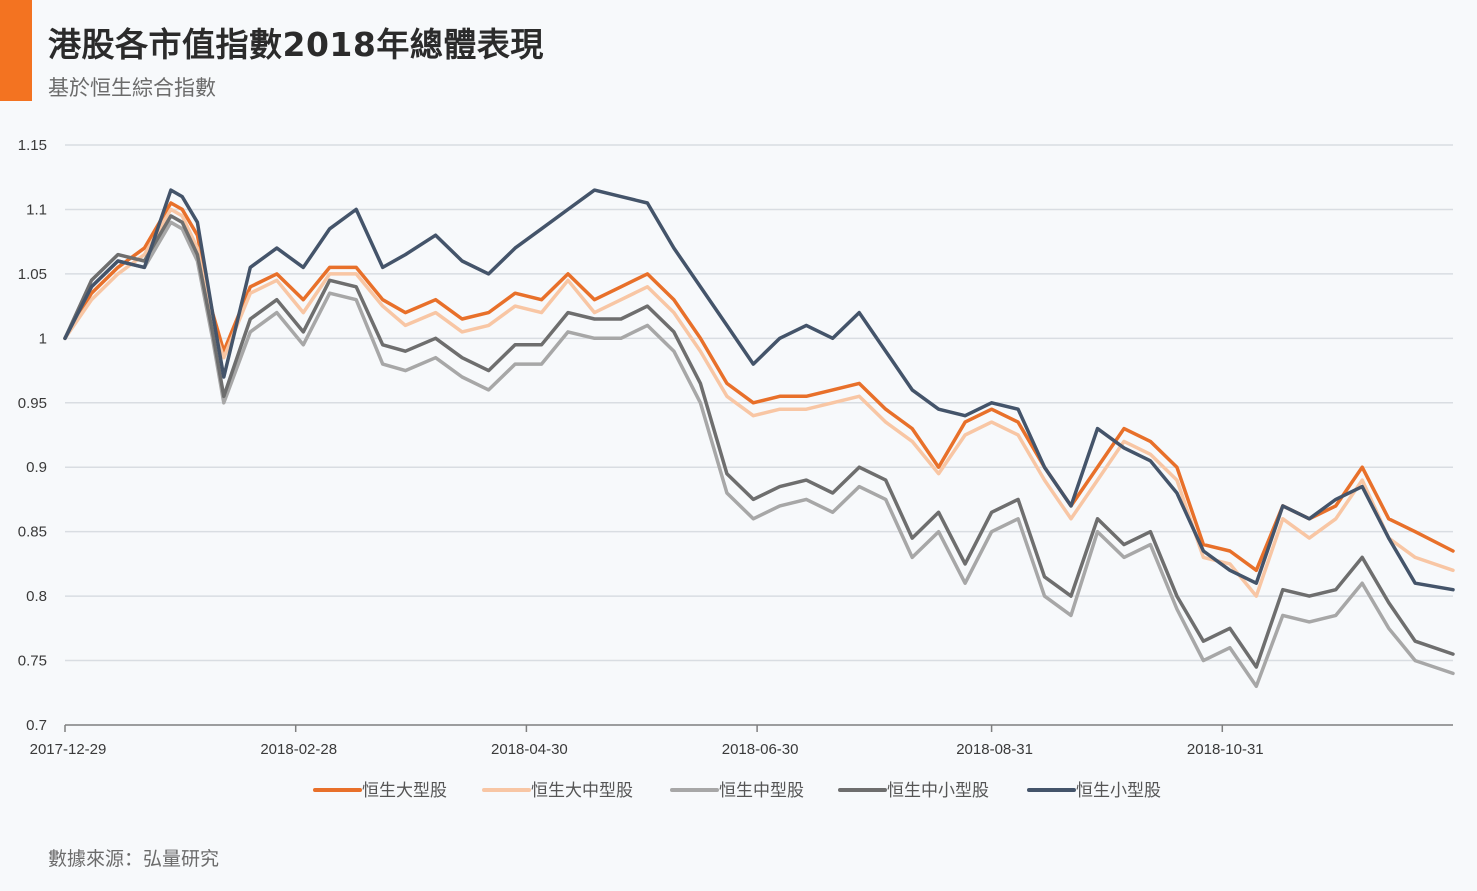 The width and height of the screenshot is (1477, 891). What do you see at coordinates (296, 44) in the screenshot?
I see `chart-title: 港股各市值指數2018年總體表現` at bounding box center [296, 44].